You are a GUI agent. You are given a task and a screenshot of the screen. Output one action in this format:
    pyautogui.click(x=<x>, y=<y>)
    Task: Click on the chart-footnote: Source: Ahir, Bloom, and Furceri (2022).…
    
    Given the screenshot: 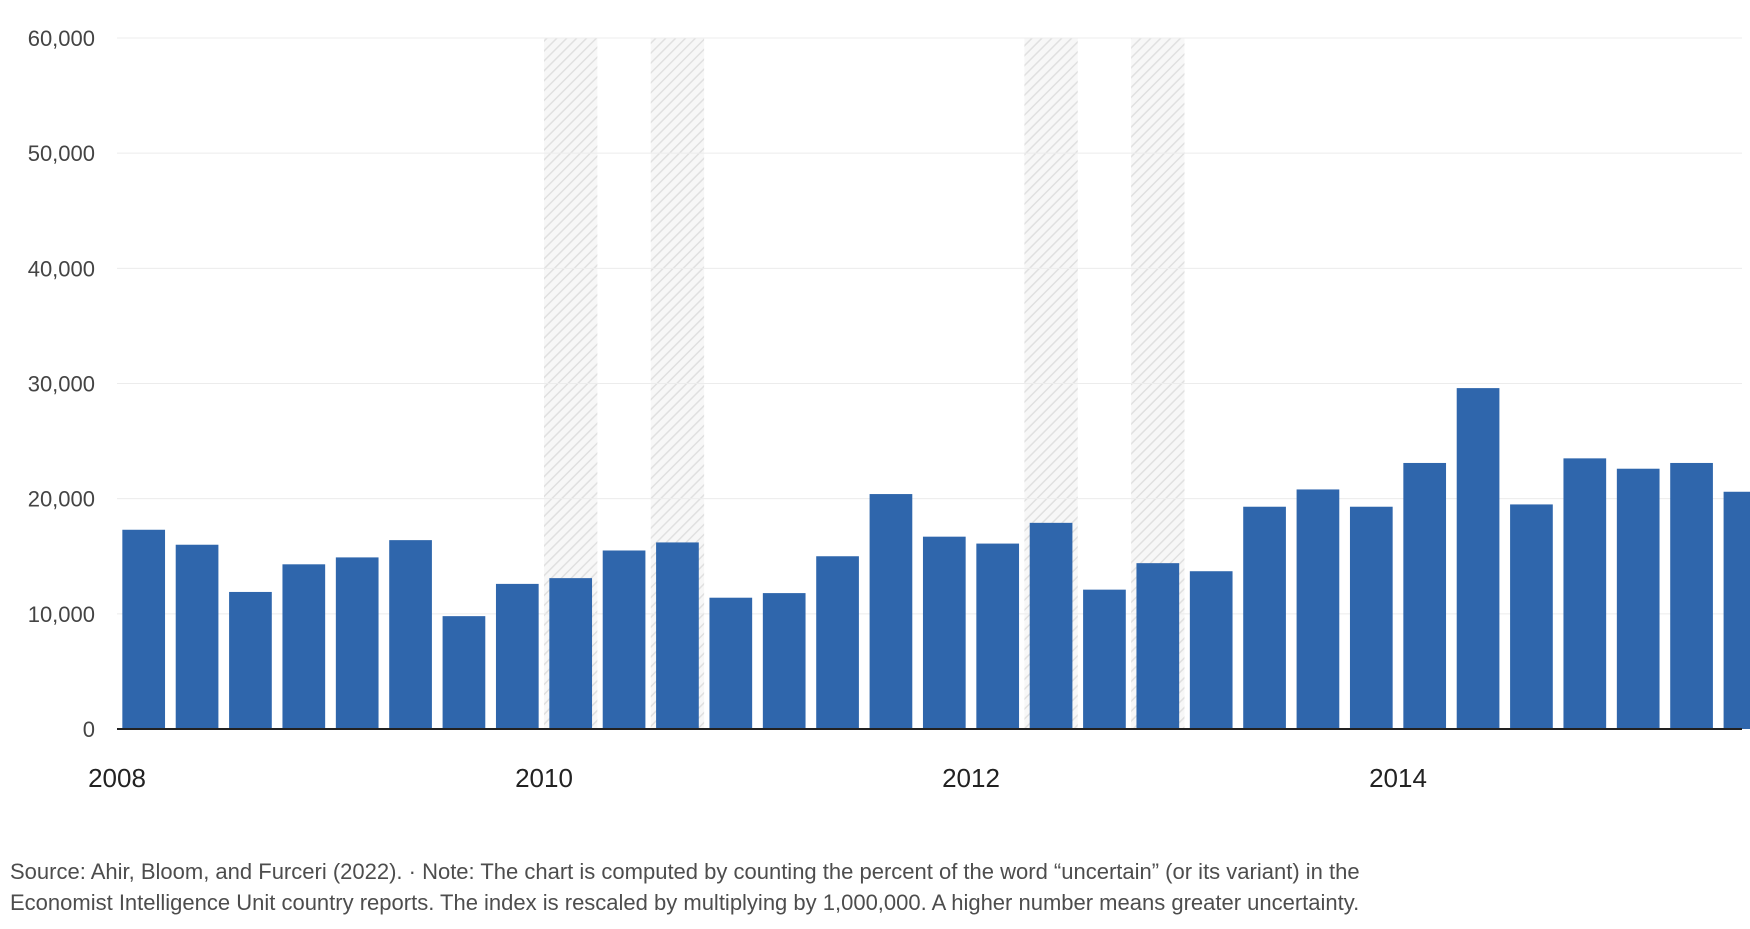 What is the action you would take?
    pyautogui.click(x=875, y=887)
    